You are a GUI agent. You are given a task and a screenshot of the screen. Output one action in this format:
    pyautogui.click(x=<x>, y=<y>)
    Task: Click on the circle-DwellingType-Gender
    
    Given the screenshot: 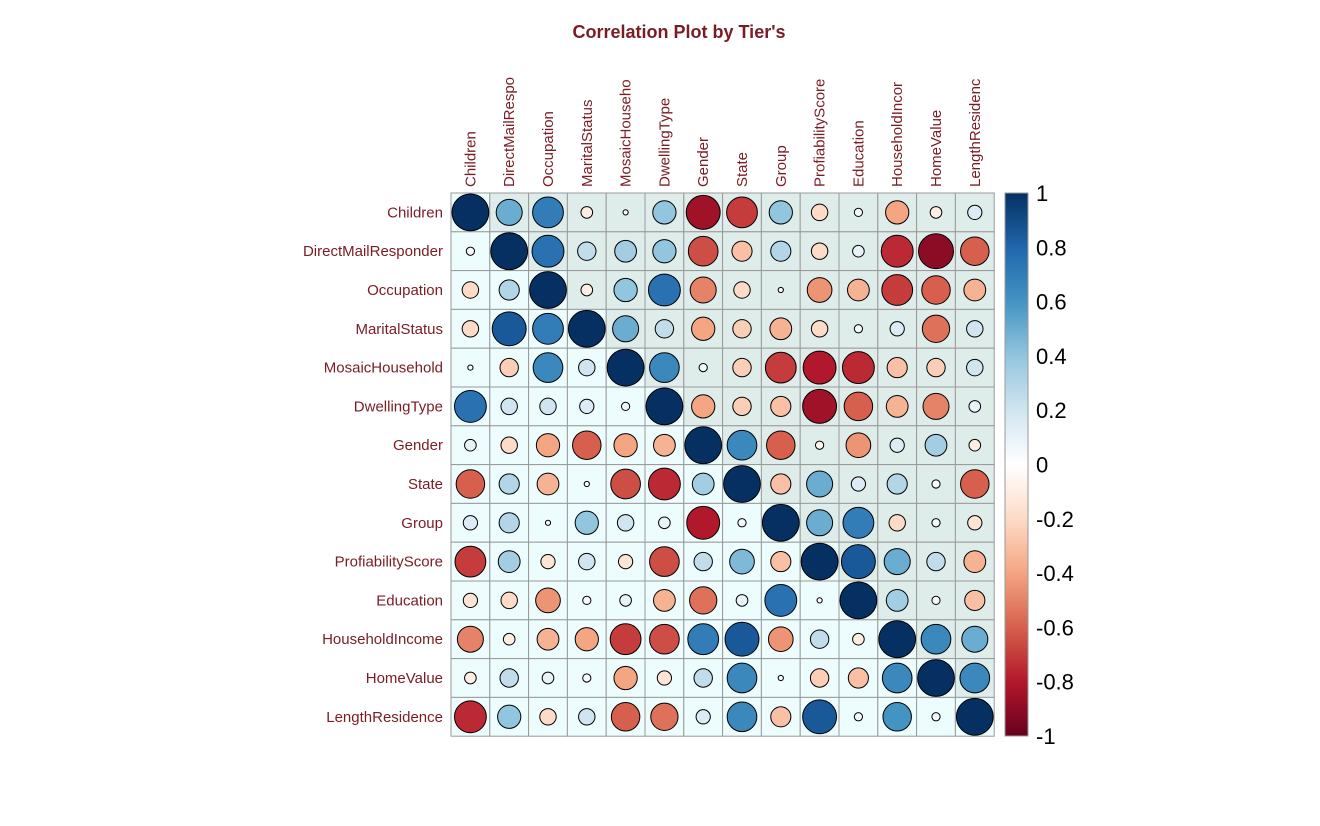 What is the action you would take?
    pyautogui.click(x=703, y=406)
    